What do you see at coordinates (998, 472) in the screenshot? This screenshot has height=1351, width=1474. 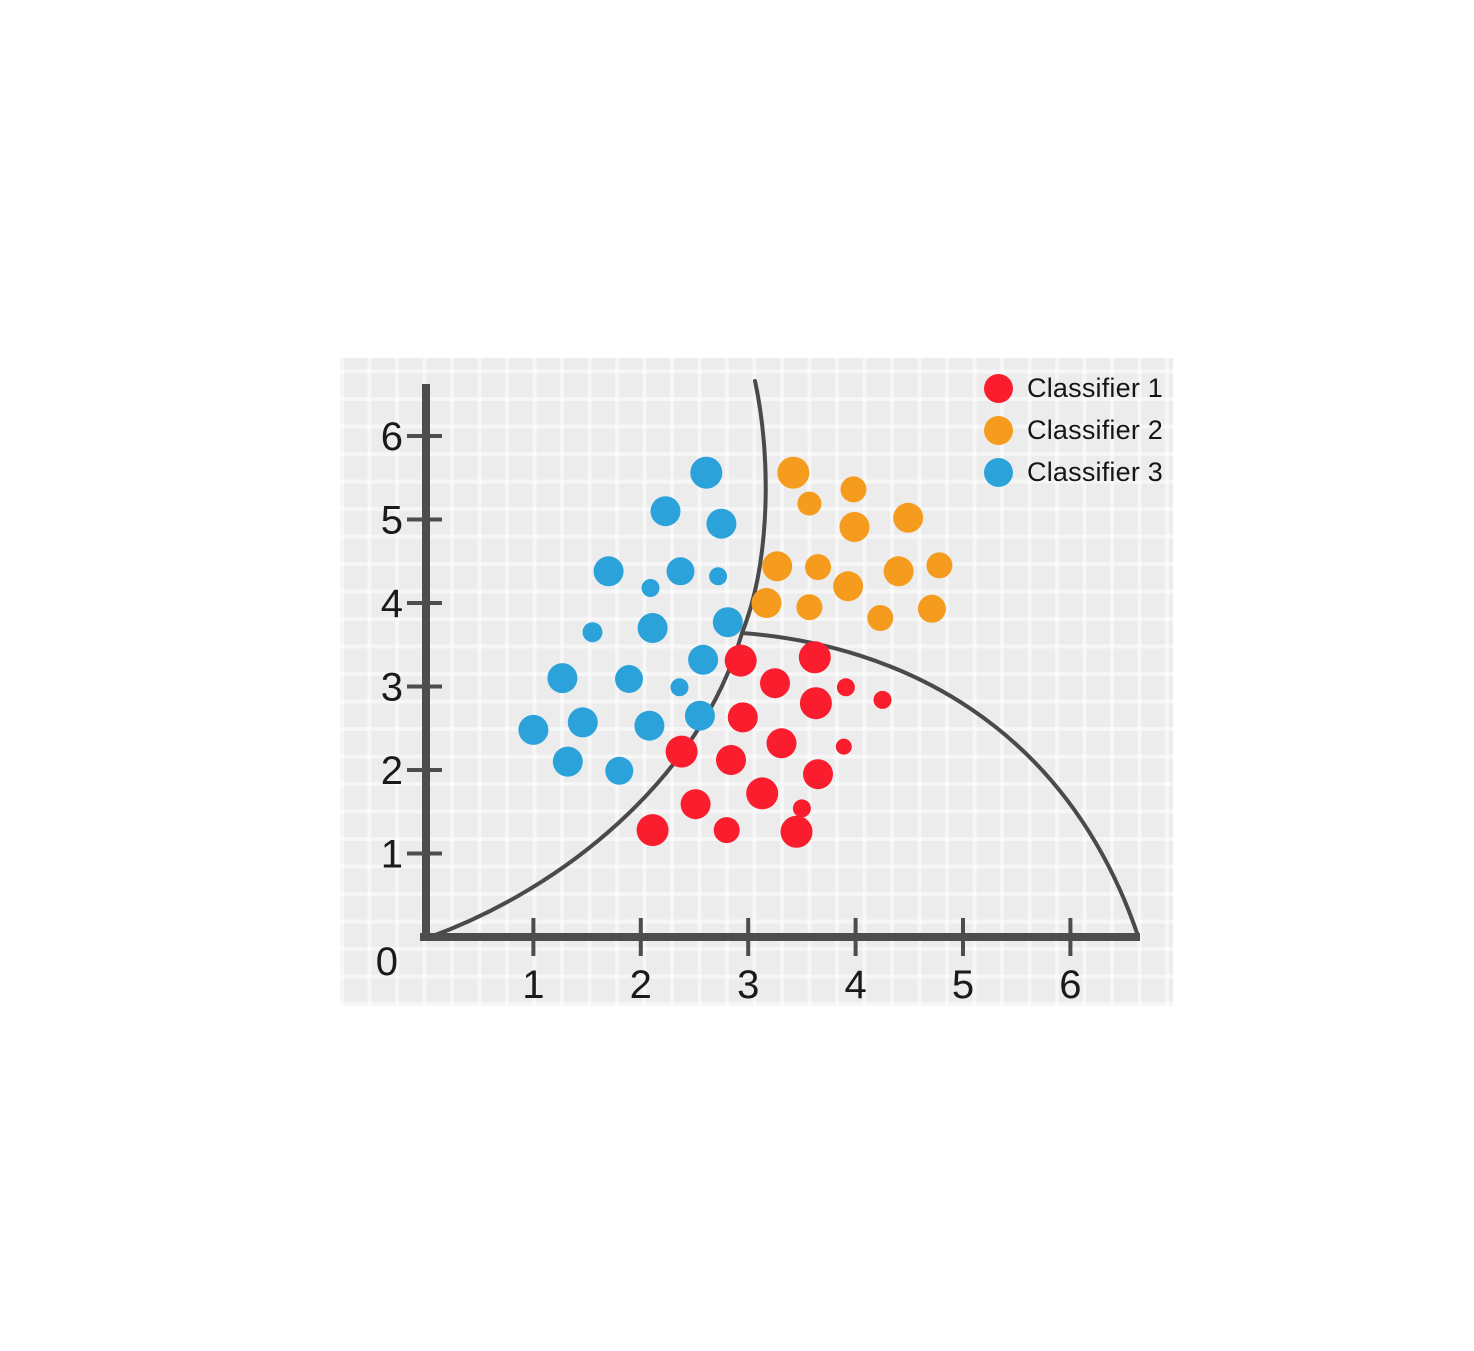 I see `legend-swatch-classifier-3-icon` at bounding box center [998, 472].